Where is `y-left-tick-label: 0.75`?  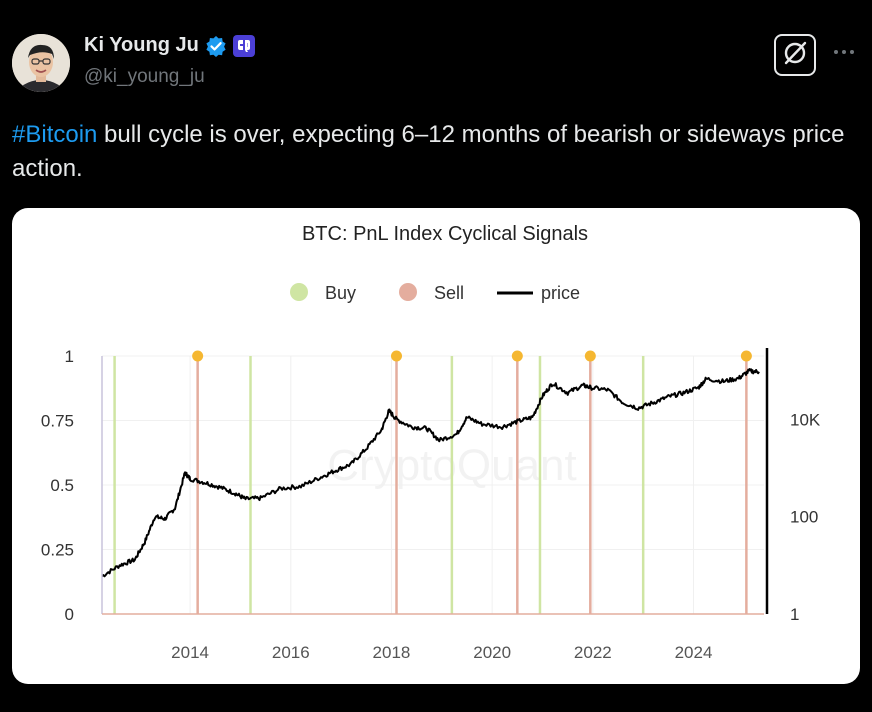
y-left-tick-label: 0.75 is located at coordinates (57, 421).